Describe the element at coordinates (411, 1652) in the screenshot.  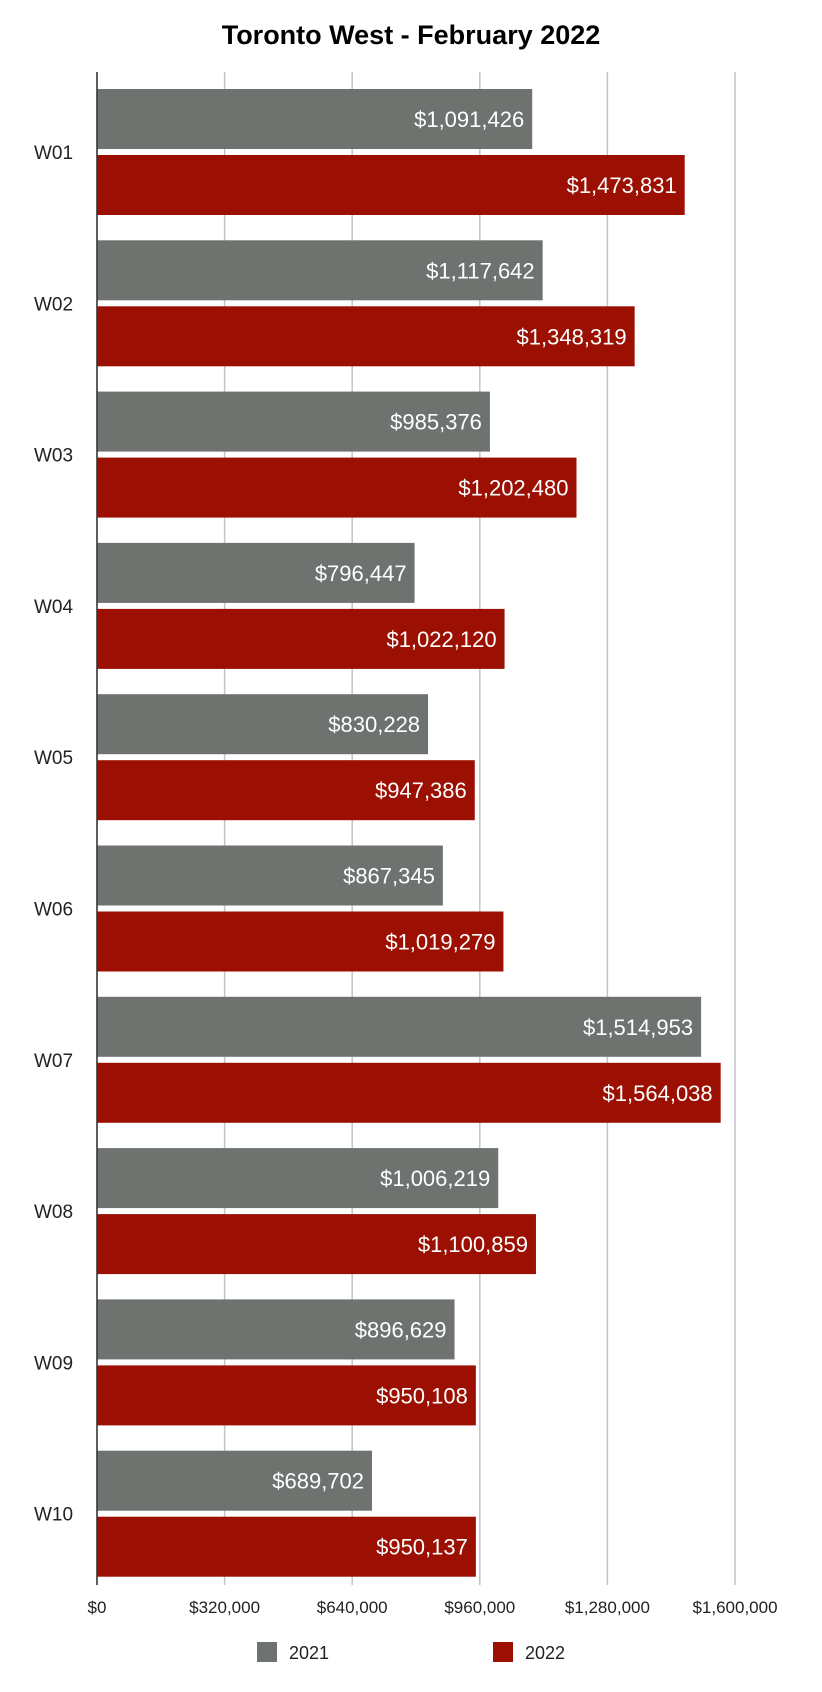
I see `legend: 2021 2022` at that location.